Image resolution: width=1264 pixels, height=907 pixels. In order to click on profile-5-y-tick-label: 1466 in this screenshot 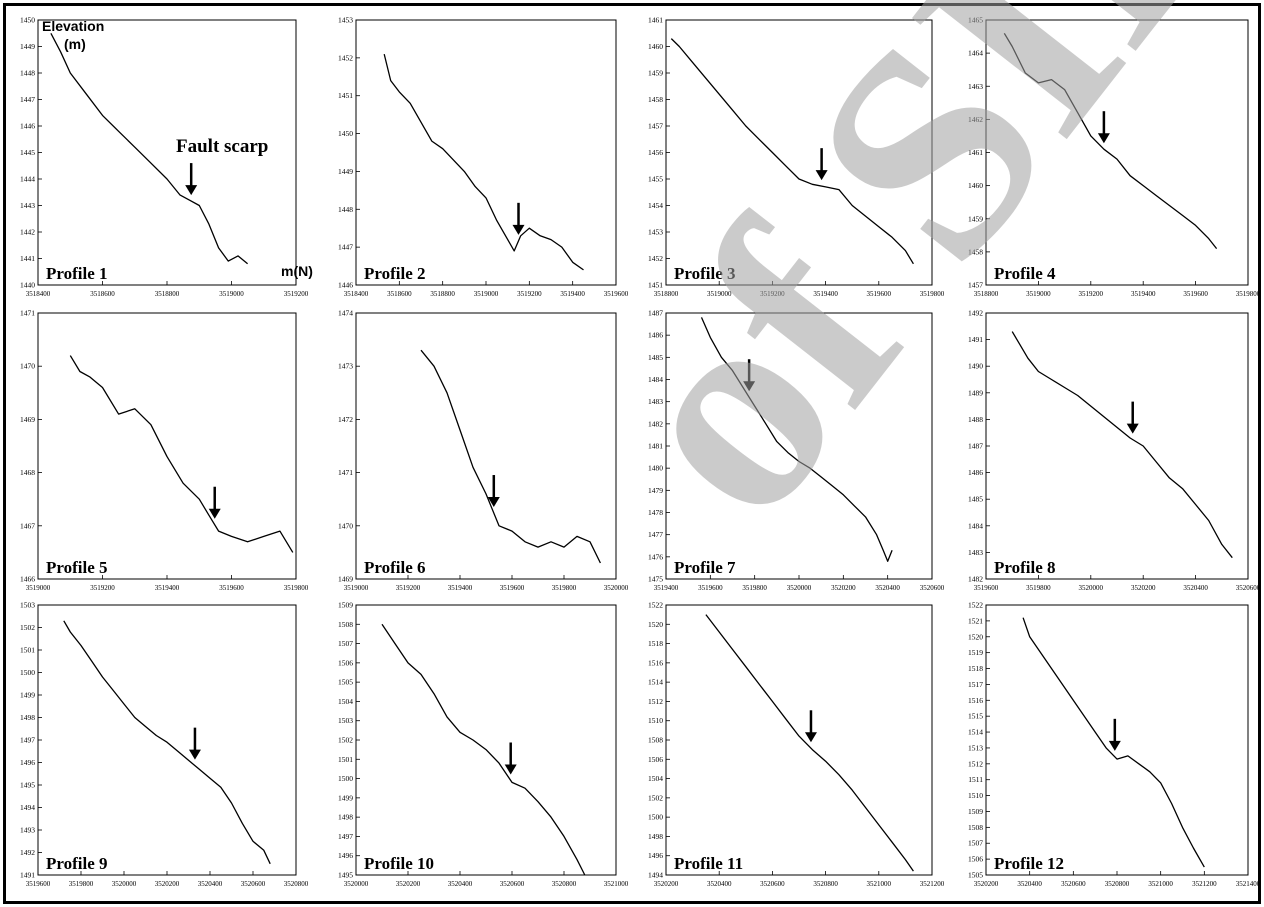, I will do `click(27, 579)`.